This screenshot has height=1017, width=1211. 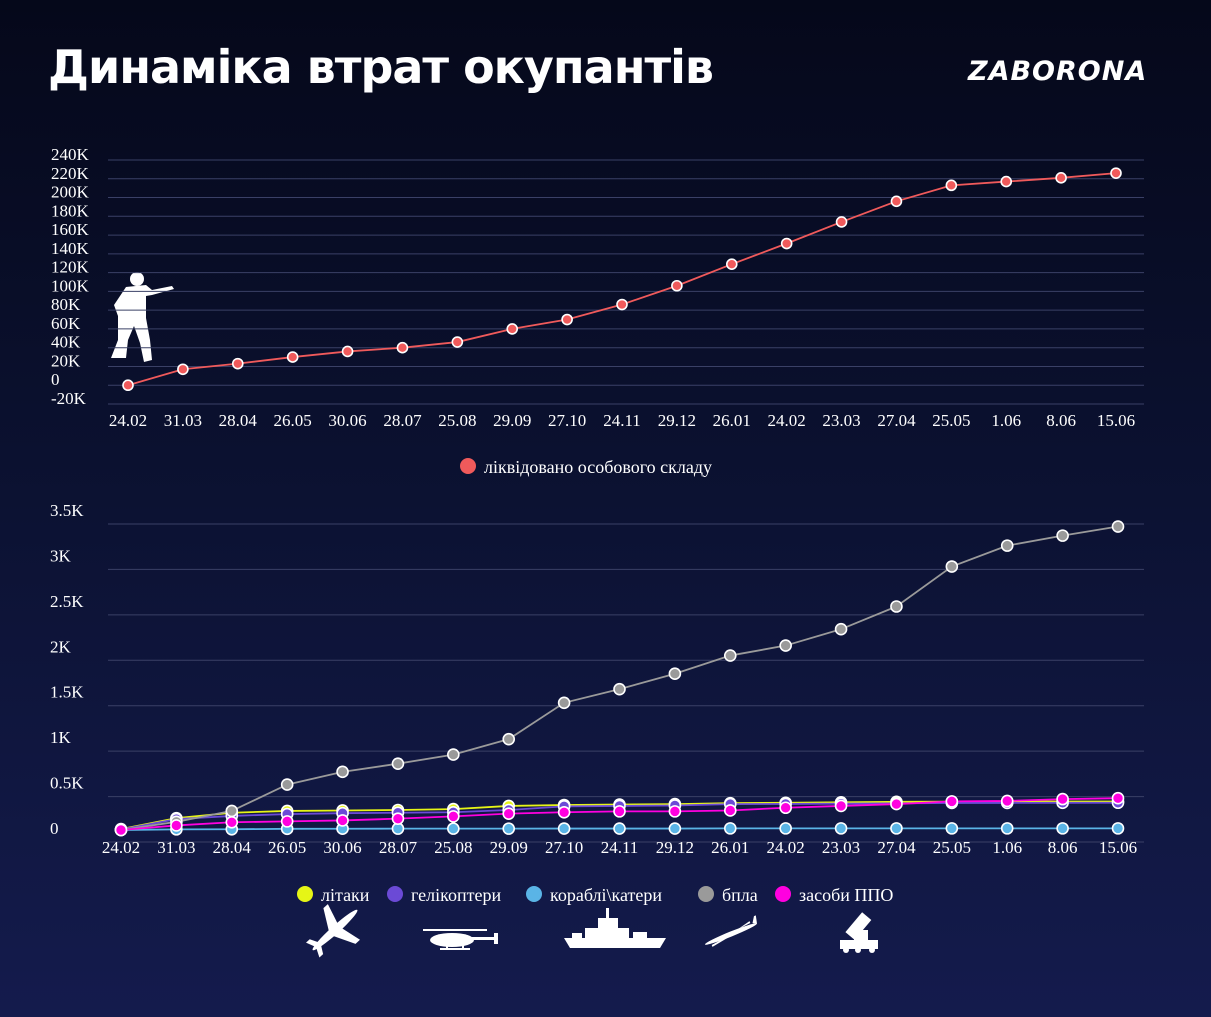 What do you see at coordinates (69, 398) in the screenshot?
I see `y-tick-label: -20K` at bounding box center [69, 398].